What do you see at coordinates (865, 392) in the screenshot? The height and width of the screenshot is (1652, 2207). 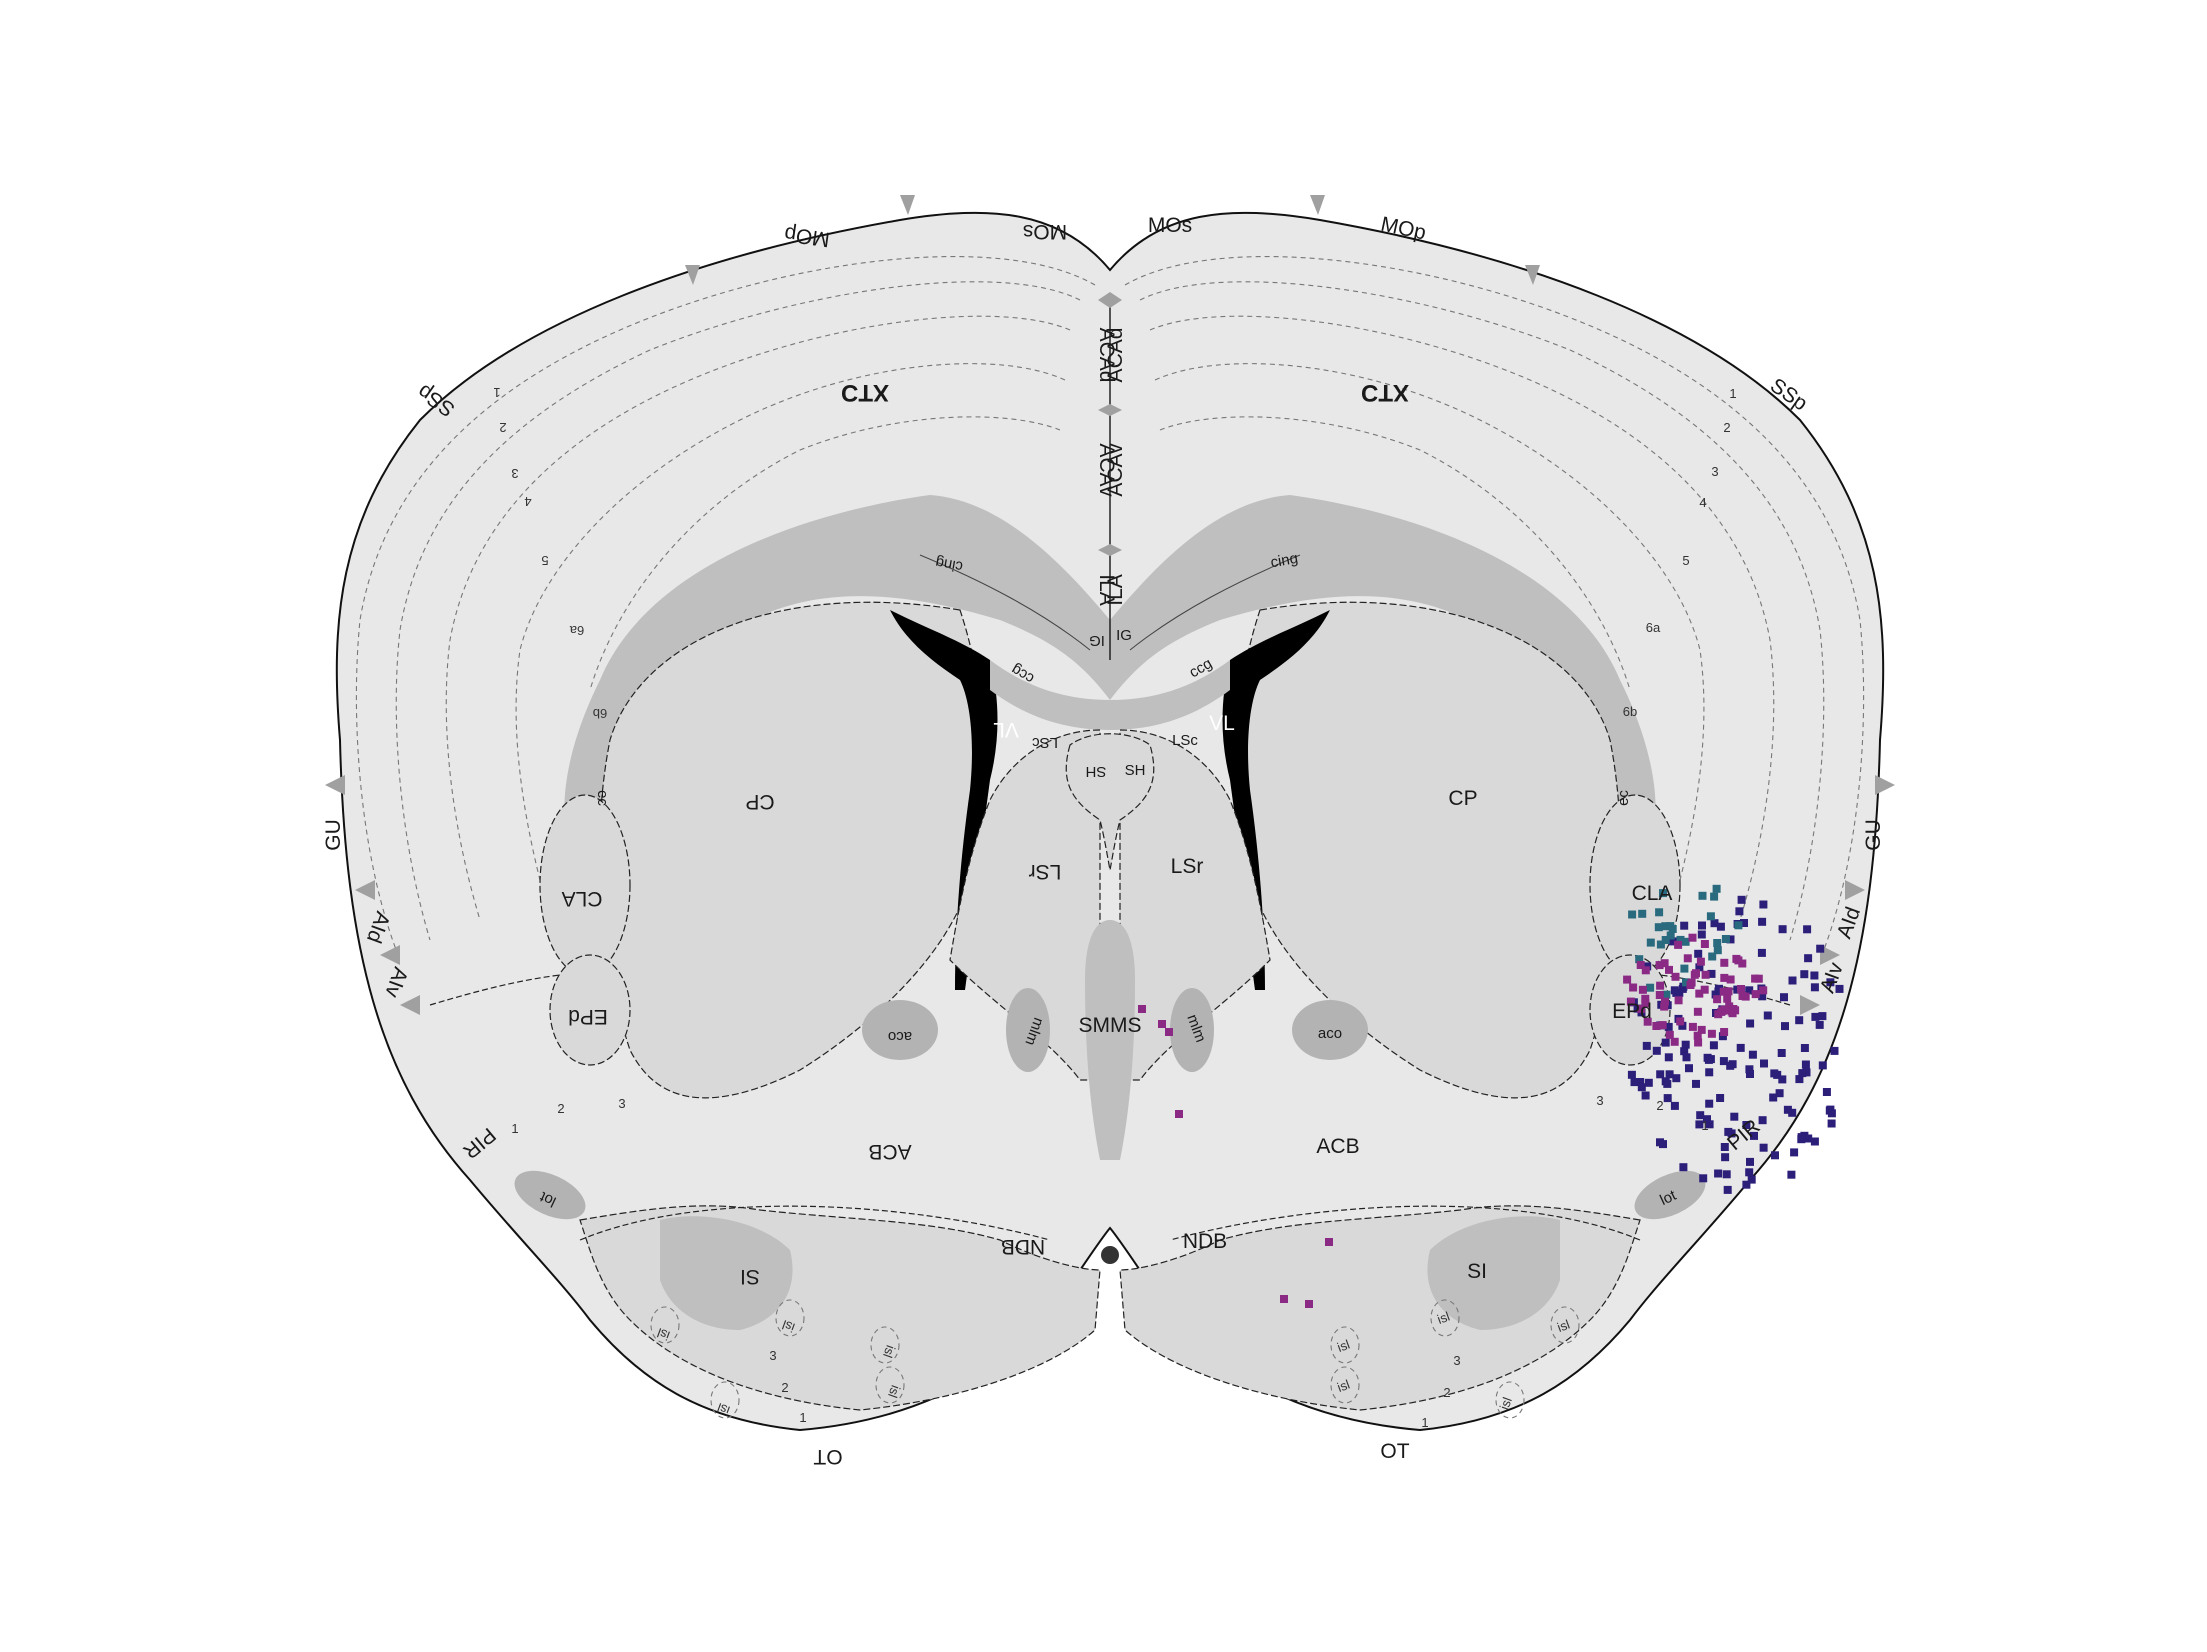 I see `label-ctx-left: CTX` at bounding box center [865, 392].